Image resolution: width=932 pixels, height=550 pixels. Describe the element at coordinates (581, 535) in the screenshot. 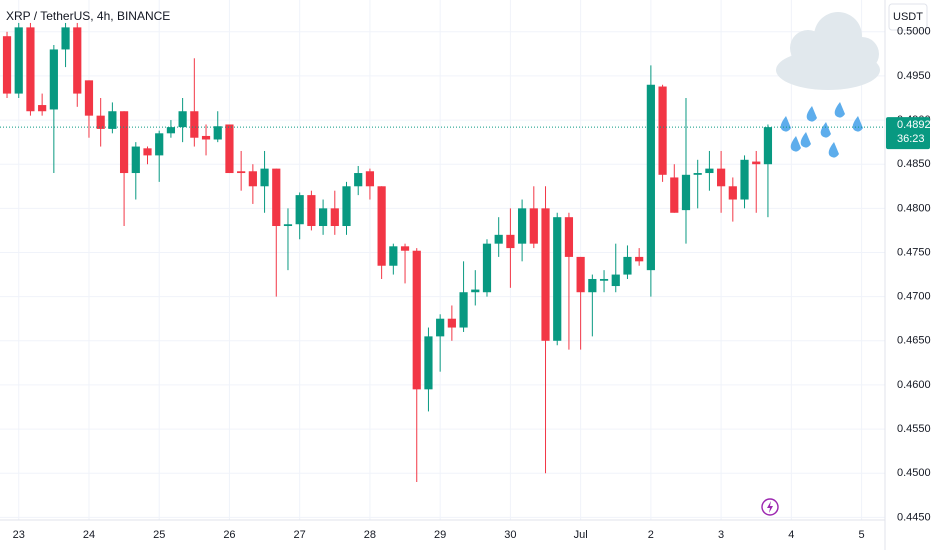

I see `x-tick-label: Jul` at that location.